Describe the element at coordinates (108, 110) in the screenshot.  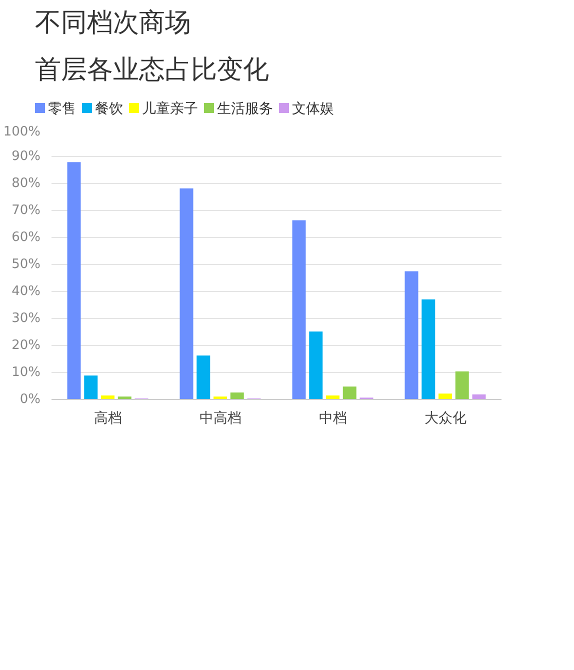
I see `legend-label: 餐饮` at that location.